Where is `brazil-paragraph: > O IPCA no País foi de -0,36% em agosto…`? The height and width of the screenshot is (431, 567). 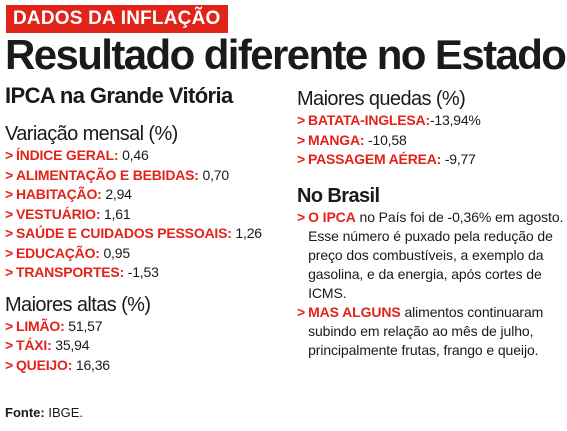
brazil-paragraph: > O IPCA no País foi de -0,36% em agosto… is located at coordinates (430, 254).